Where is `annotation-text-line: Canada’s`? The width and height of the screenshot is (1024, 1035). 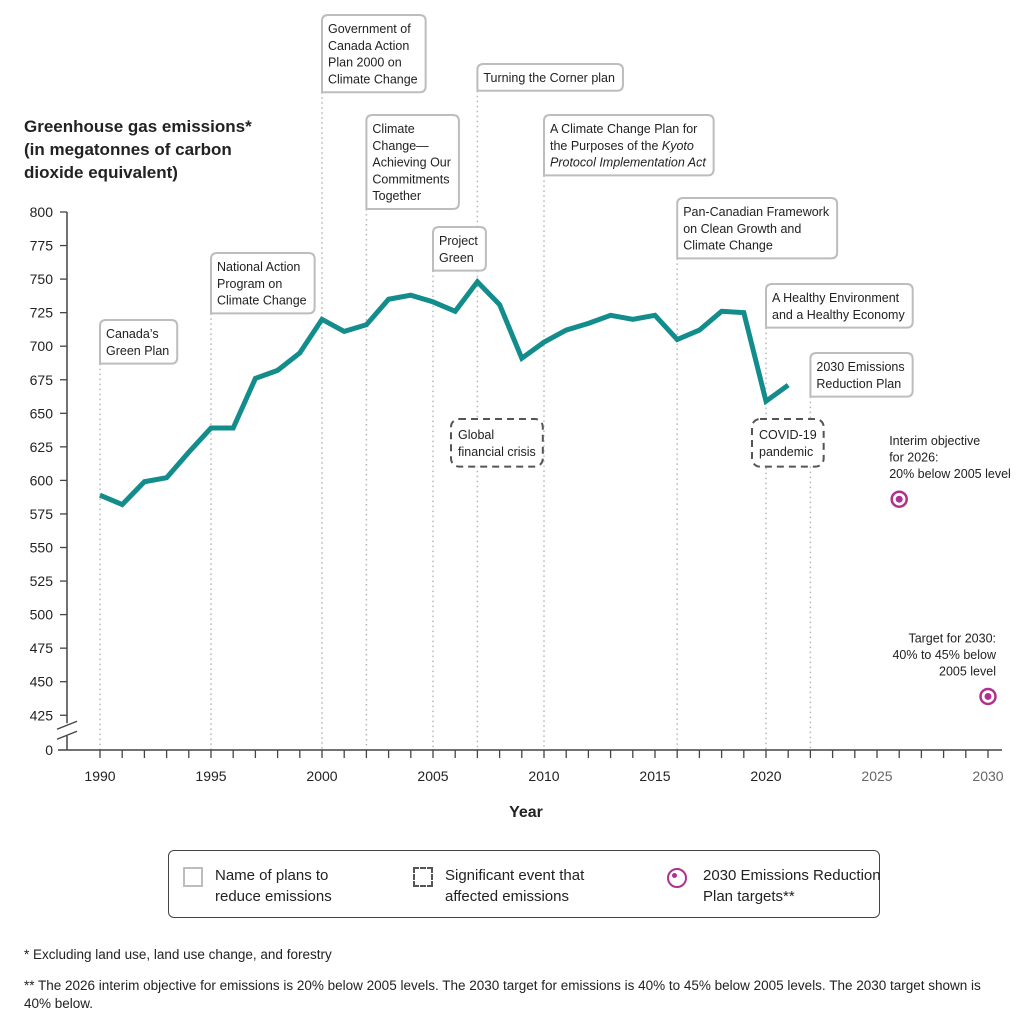
annotation-text-line: Canada’s is located at coordinates (132, 334).